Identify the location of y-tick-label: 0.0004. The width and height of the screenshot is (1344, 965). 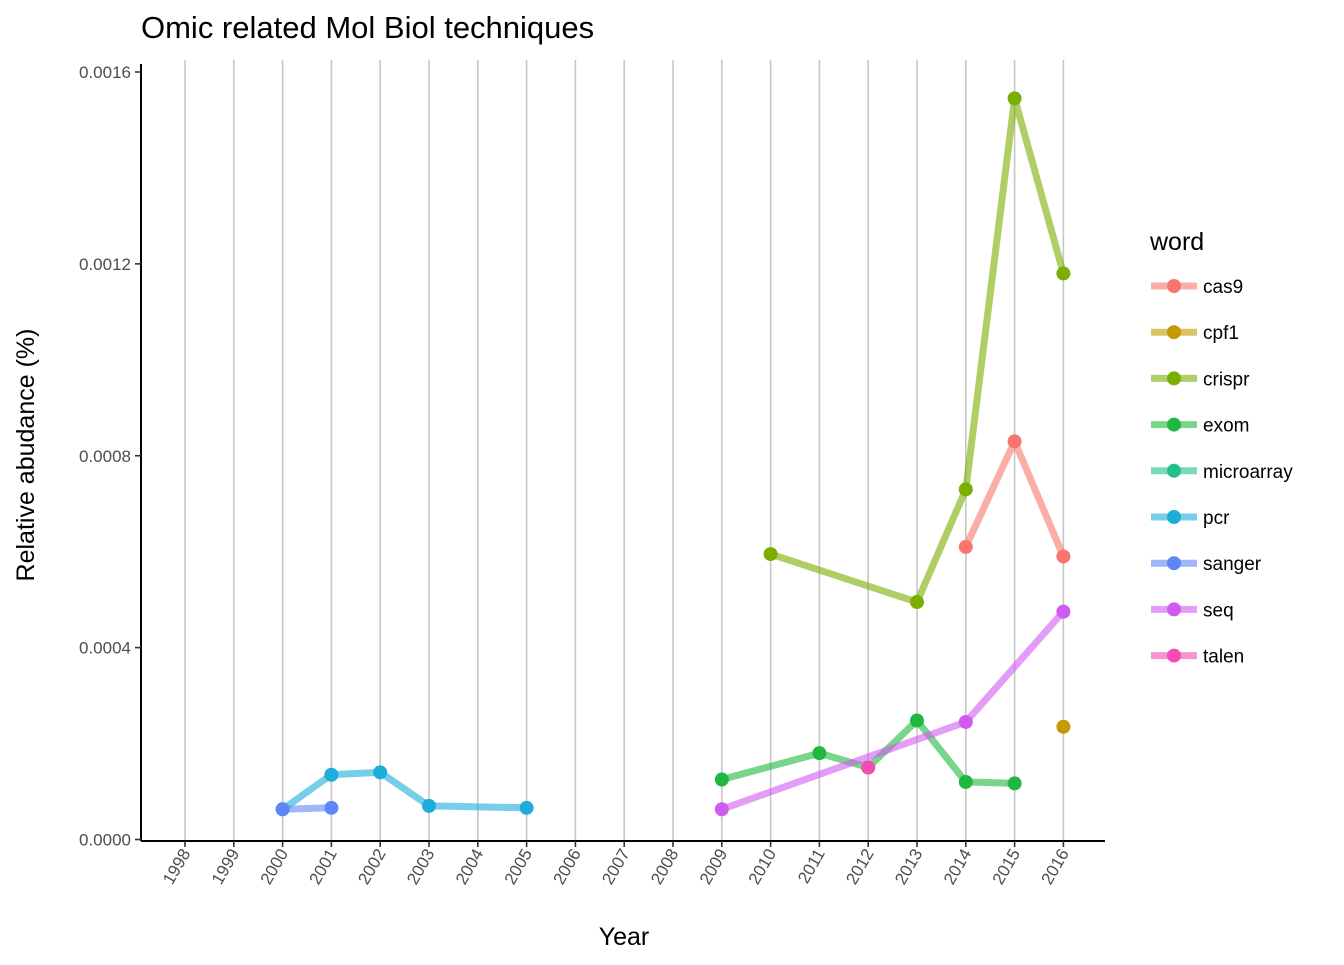
(105, 648).